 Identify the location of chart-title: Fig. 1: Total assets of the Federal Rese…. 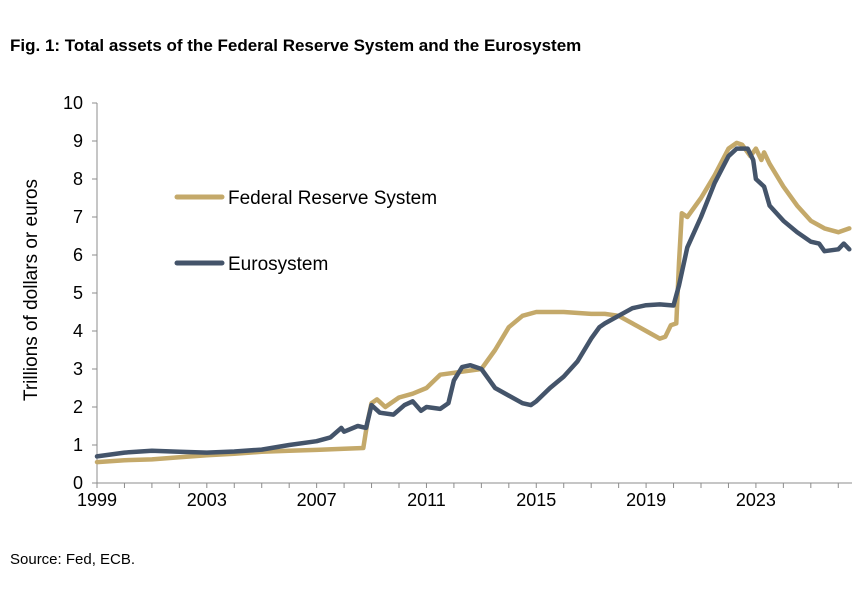
(296, 45).